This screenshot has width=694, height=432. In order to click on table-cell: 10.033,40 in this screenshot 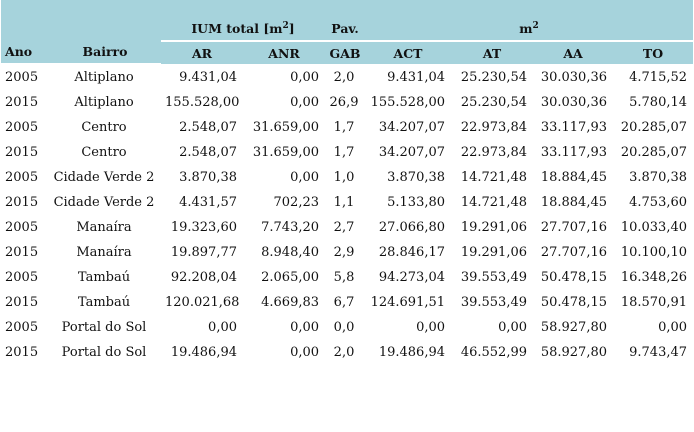, I will do `click(654, 227)`.